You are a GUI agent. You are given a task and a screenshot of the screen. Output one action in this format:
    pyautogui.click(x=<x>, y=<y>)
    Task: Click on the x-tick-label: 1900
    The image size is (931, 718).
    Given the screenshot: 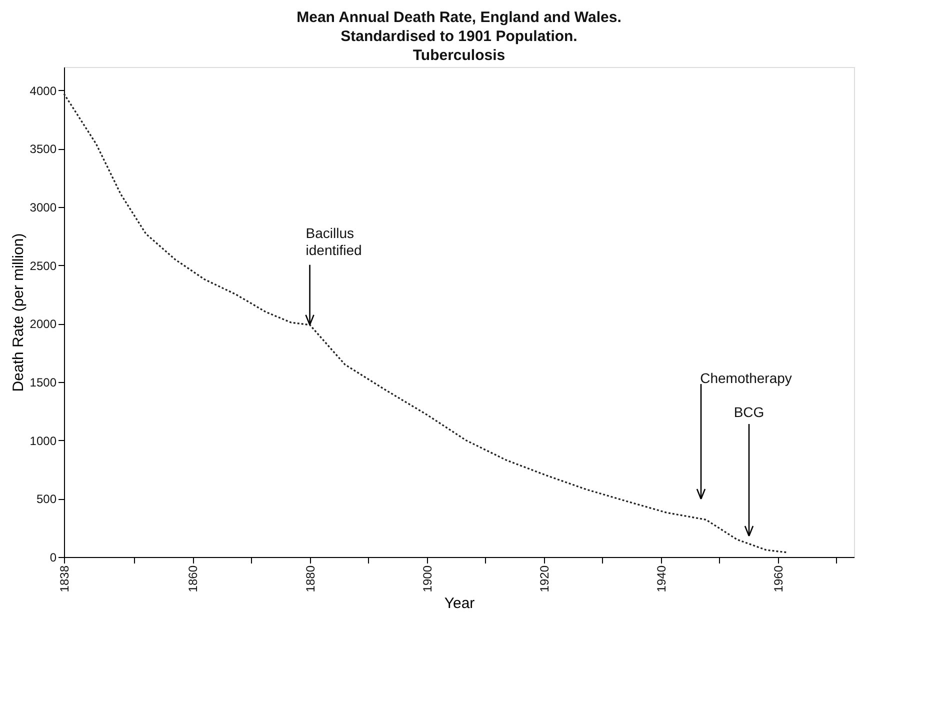 What is the action you would take?
    pyautogui.click(x=427, y=578)
    